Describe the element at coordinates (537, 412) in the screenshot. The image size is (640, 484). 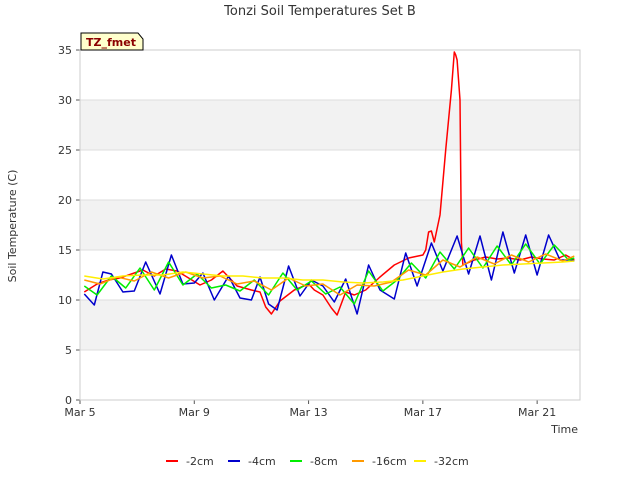
I see `x-tick-label: Mar 21` at that location.